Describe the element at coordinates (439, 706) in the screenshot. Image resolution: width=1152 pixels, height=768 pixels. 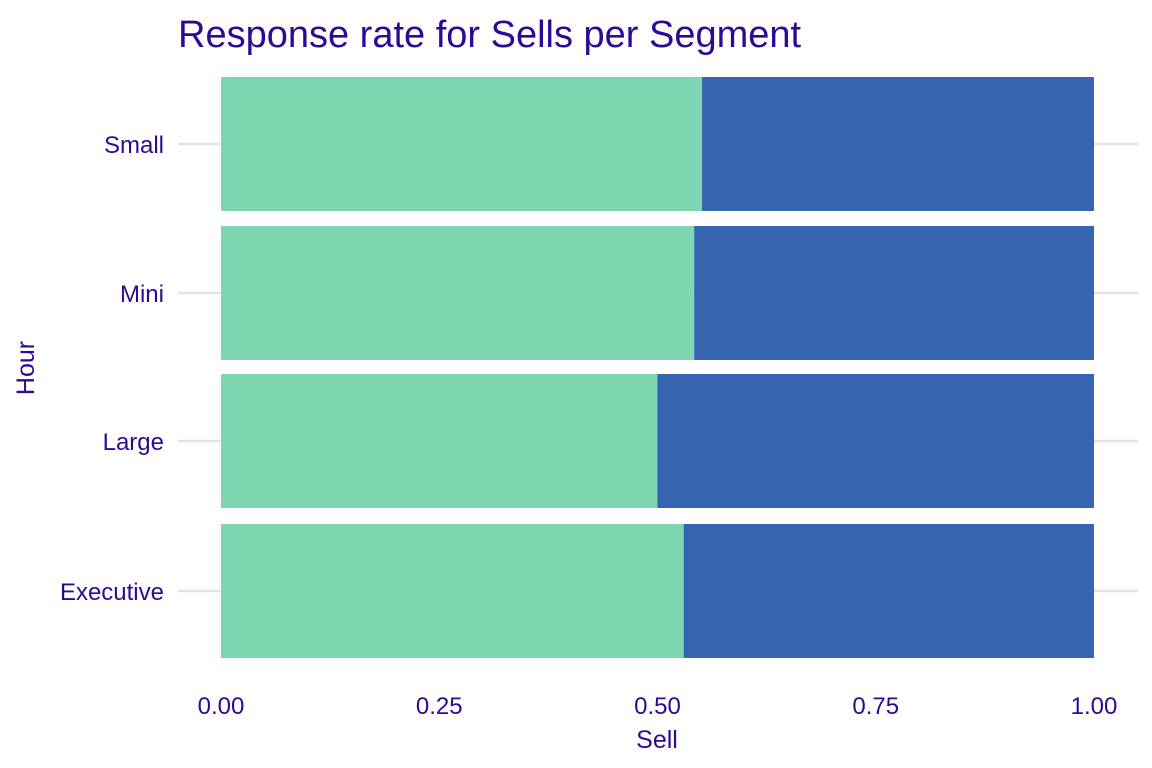
I see `x-tick-label-1: 0.25` at that location.